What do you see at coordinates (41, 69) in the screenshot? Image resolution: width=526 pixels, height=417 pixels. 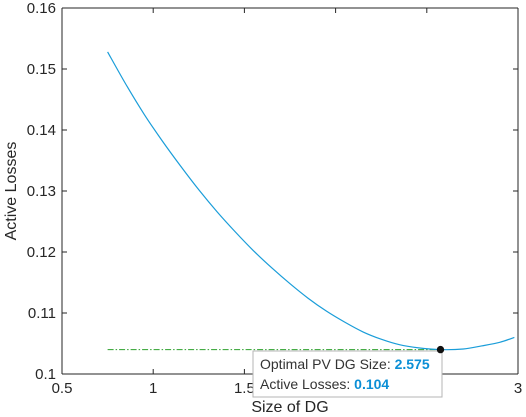 I see `y-tick-label: 0.15` at bounding box center [41, 69].